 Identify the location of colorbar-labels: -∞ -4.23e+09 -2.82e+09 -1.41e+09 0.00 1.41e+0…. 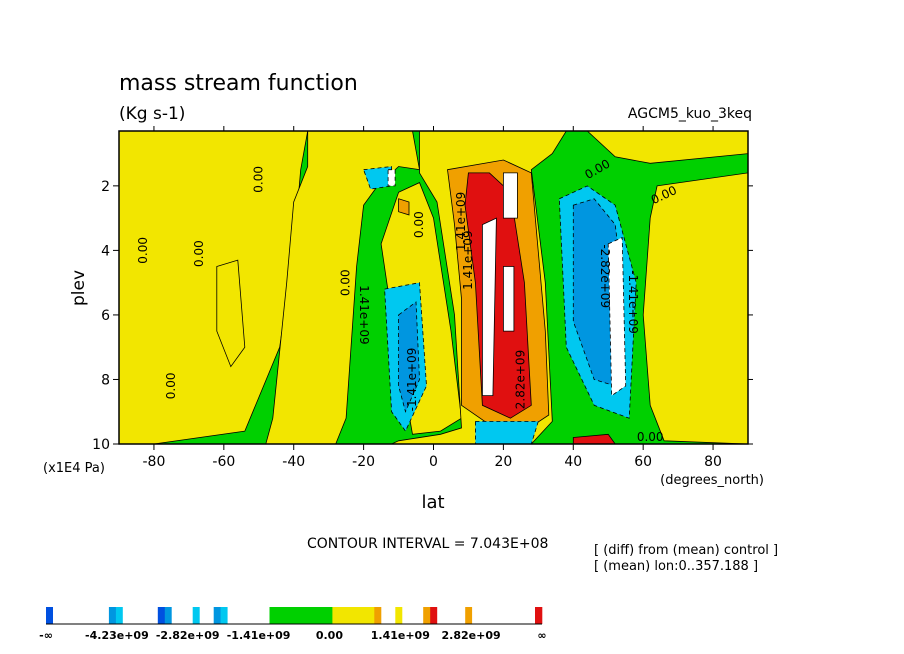
(292, 635).